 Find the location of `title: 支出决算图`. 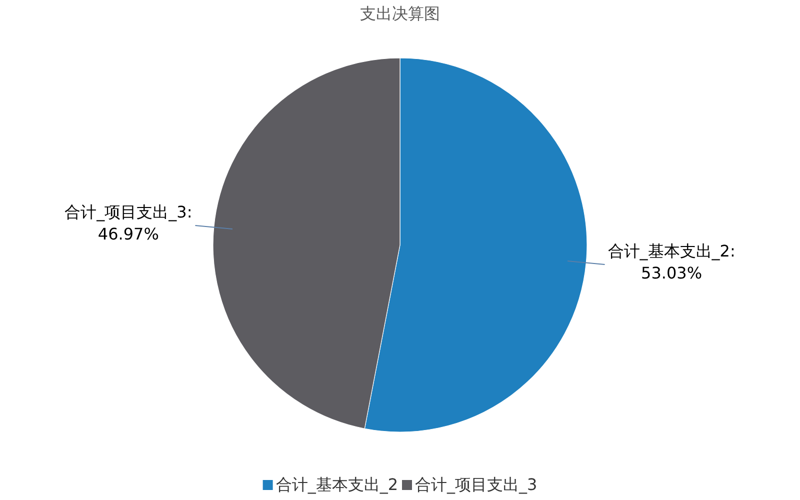

title: 支出决算图 is located at coordinates (400, 13).